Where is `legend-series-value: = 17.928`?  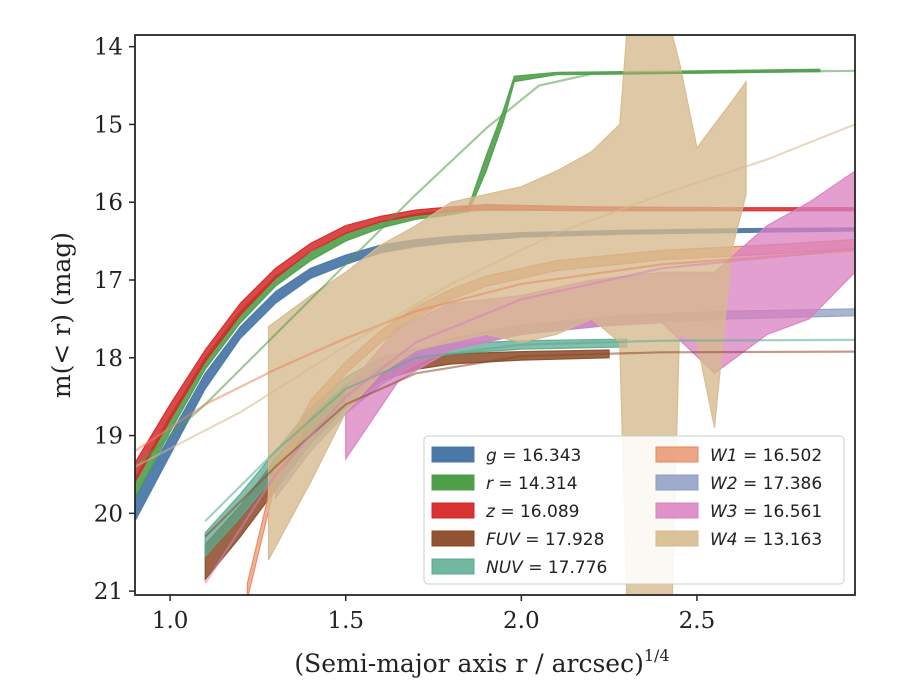
legend-series-value: = 17.928 is located at coordinates (562, 540).